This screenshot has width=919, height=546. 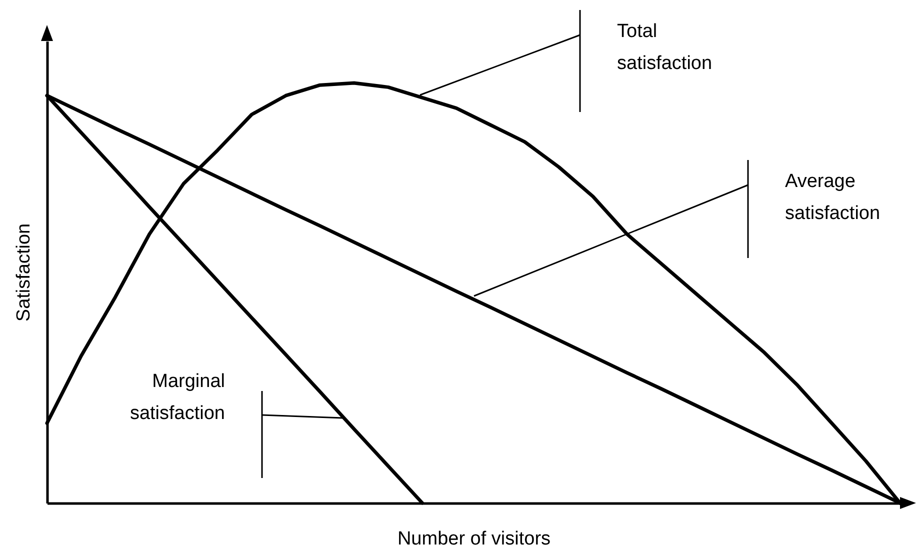 What do you see at coordinates (832, 197) in the screenshot?
I see `annotation: Average satisfaction` at bounding box center [832, 197].